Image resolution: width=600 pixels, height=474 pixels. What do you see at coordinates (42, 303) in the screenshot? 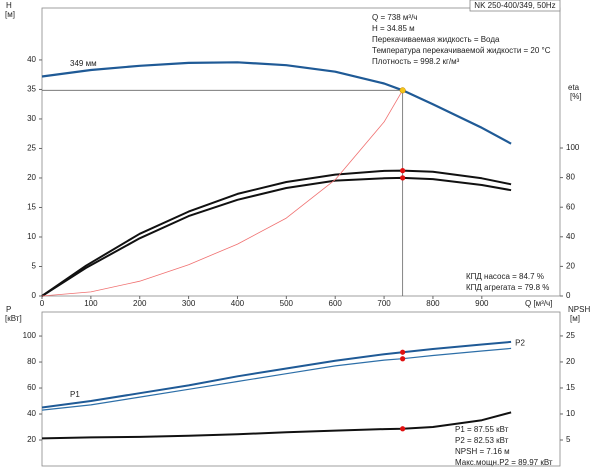
I see `x-tick-label: 0` at bounding box center [42, 303].